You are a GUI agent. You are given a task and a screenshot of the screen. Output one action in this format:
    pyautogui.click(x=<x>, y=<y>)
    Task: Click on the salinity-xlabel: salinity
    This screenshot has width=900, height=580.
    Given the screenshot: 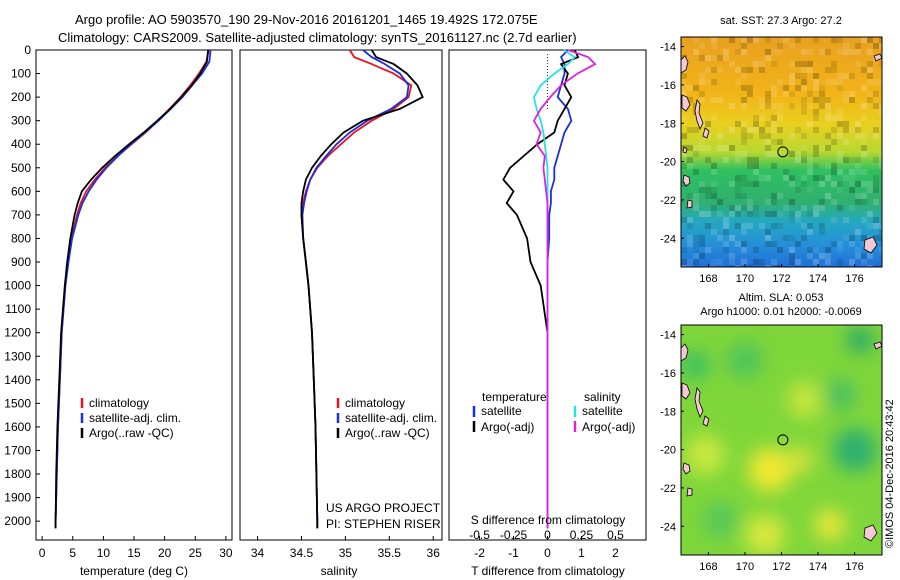 What is the action you would take?
    pyautogui.click(x=339, y=571)
    